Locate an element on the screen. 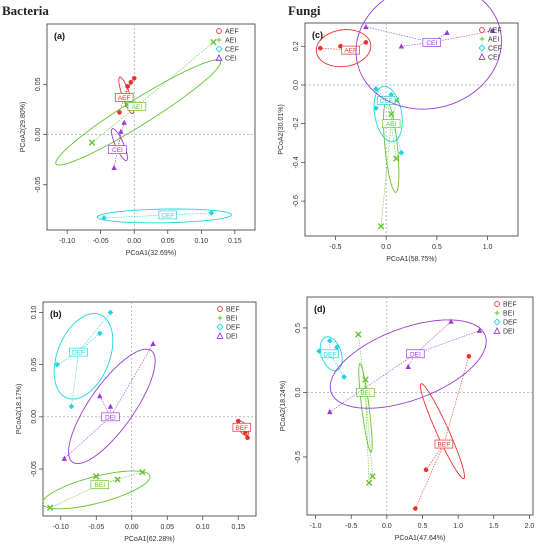 This screenshot has height=549, width=550. legend: AEF AEI CEF CEI is located at coordinates (490, 44).